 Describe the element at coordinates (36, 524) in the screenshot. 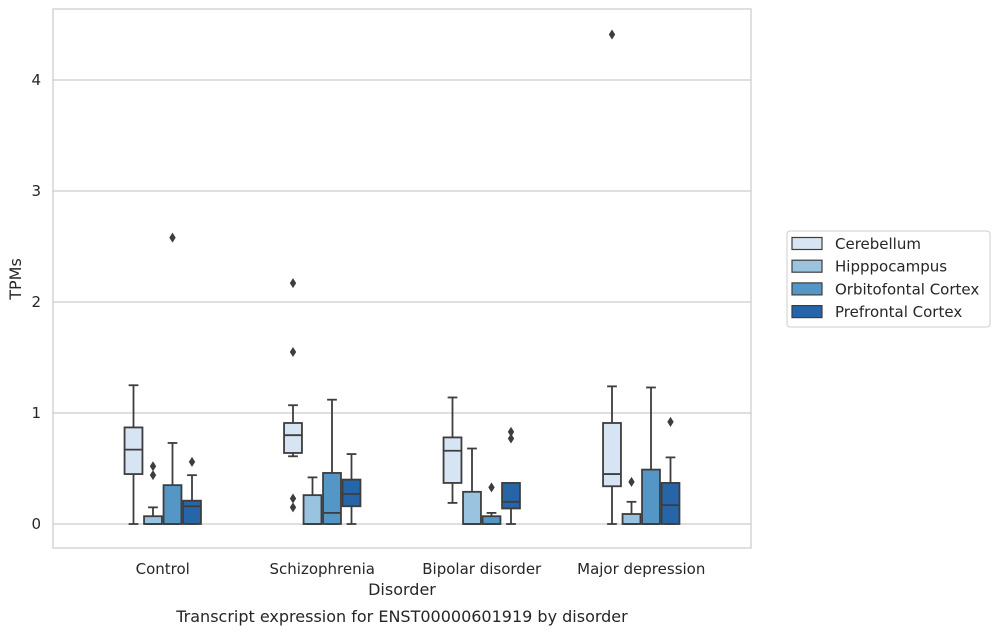

I see `y-tick-label: 0` at that location.